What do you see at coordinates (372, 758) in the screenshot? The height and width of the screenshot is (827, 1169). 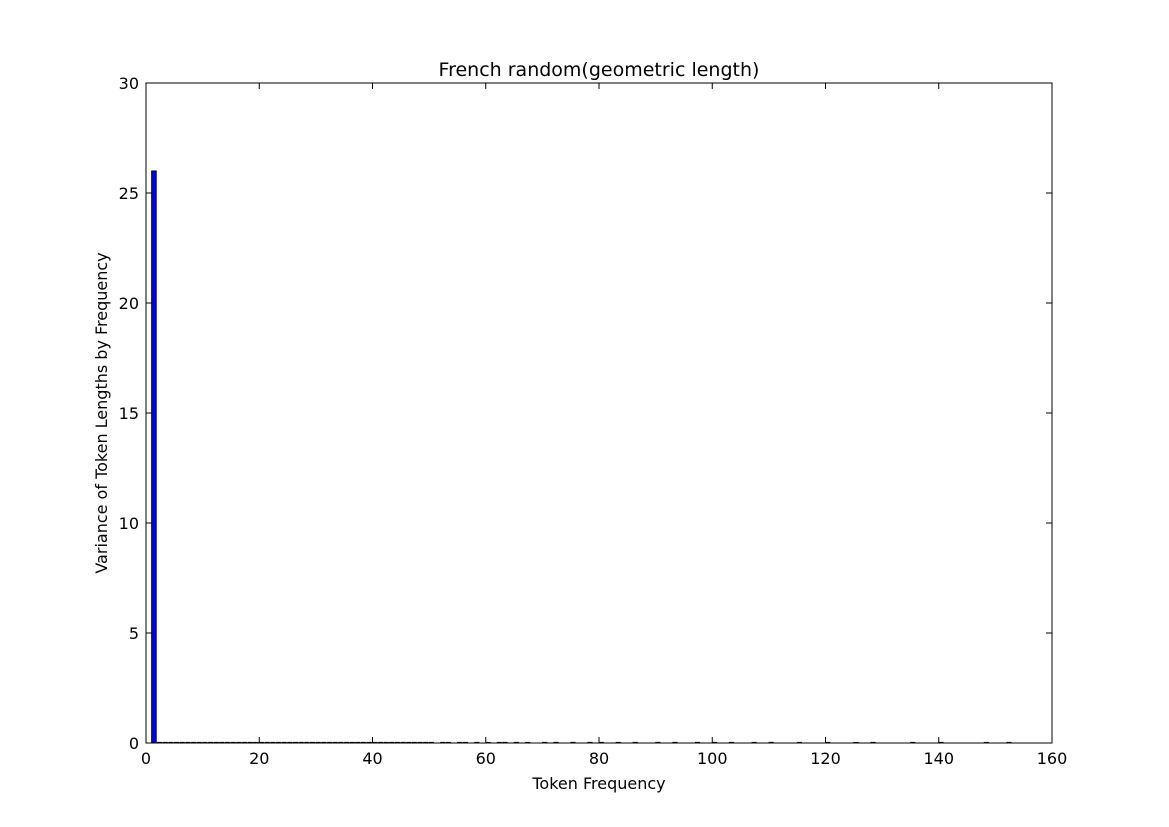 I see `x-tick-label: 40` at bounding box center [372, 758].